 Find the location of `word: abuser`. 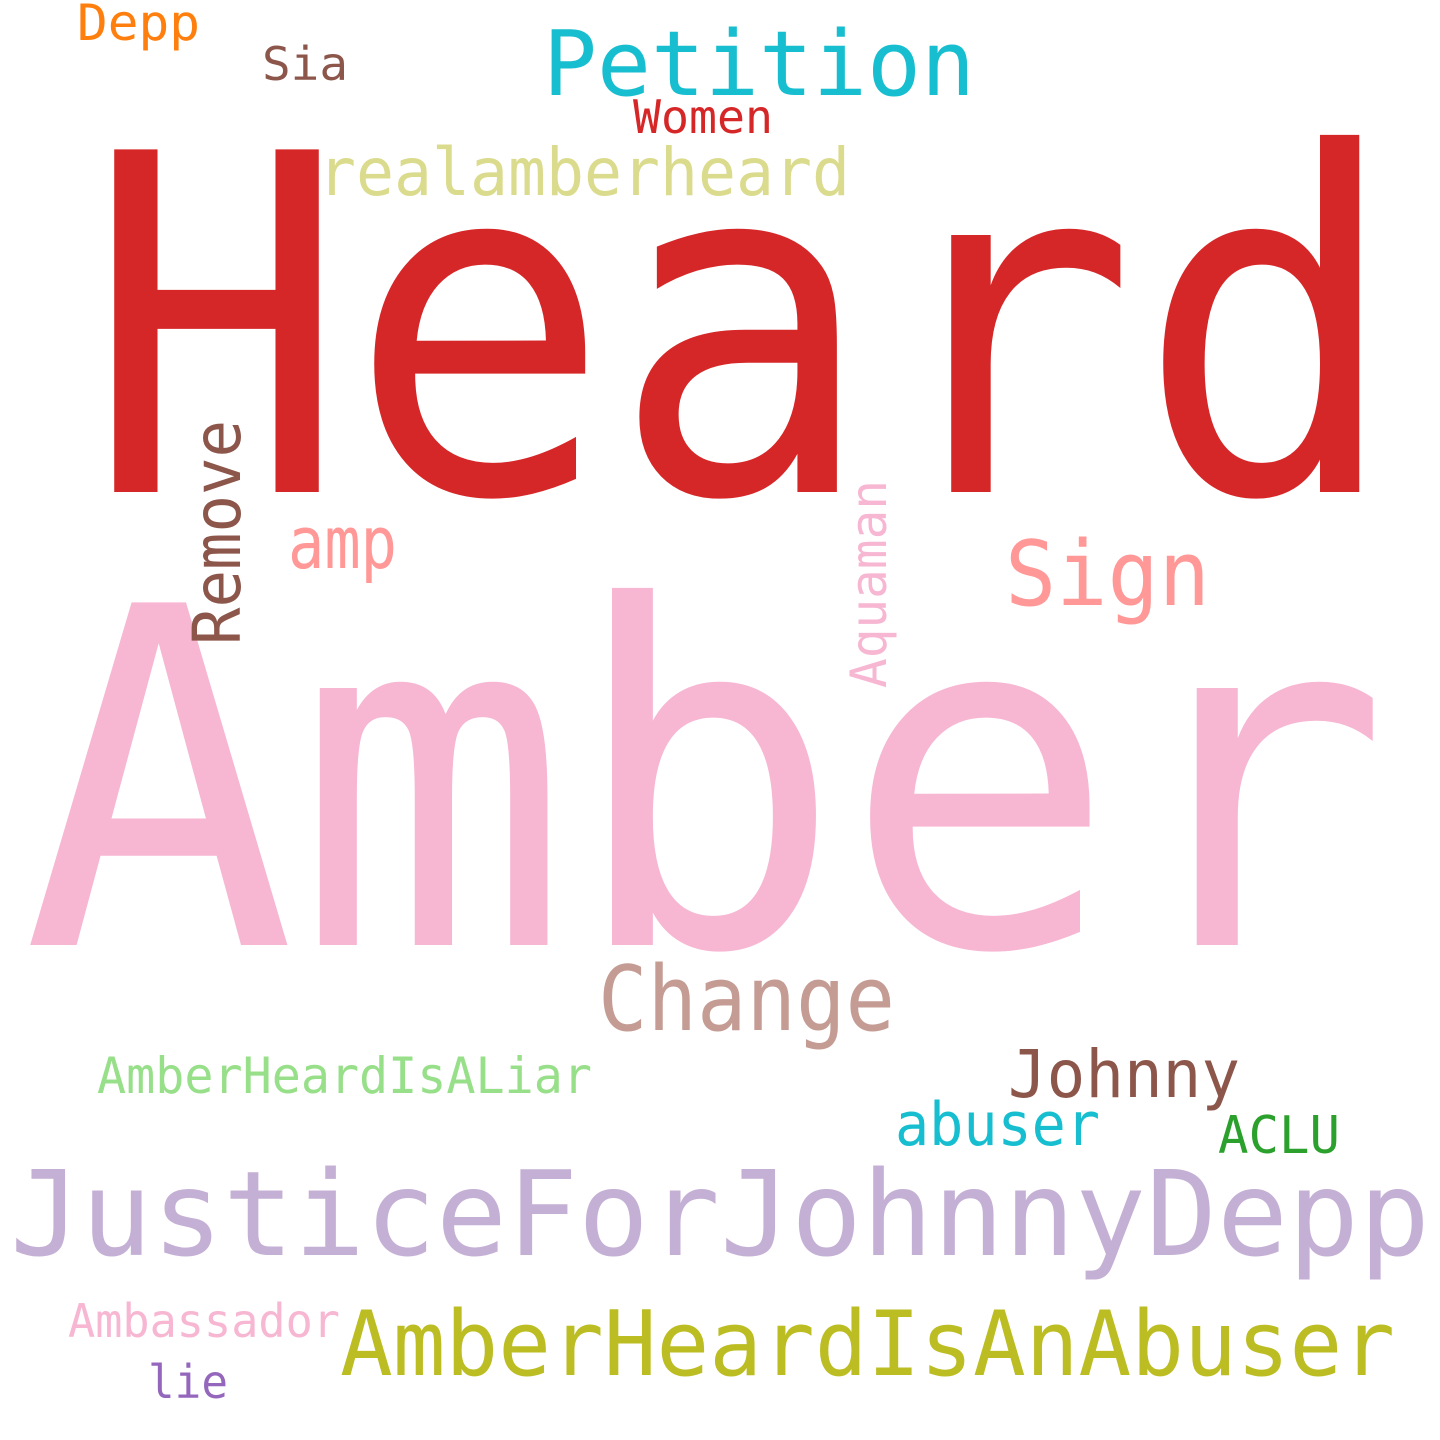

word: abuser is located at coordinates (997, 1125).